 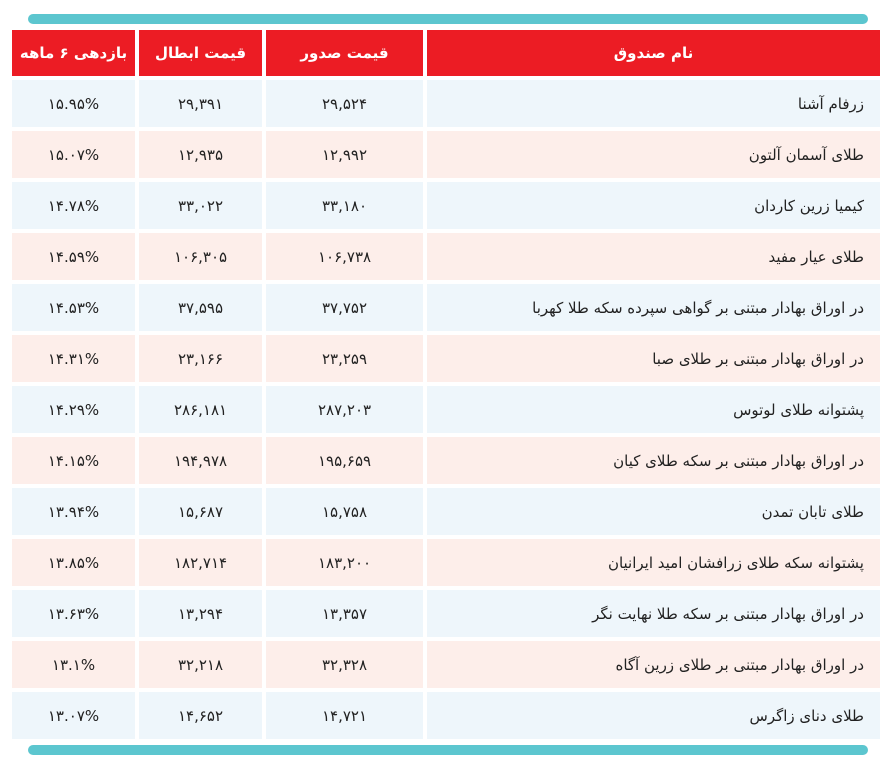 What do you see at coordinates (200, 664) in the screenshot?
I see `table-cell: ۳۲,۲۱۸` at bounding box center [200, 664].